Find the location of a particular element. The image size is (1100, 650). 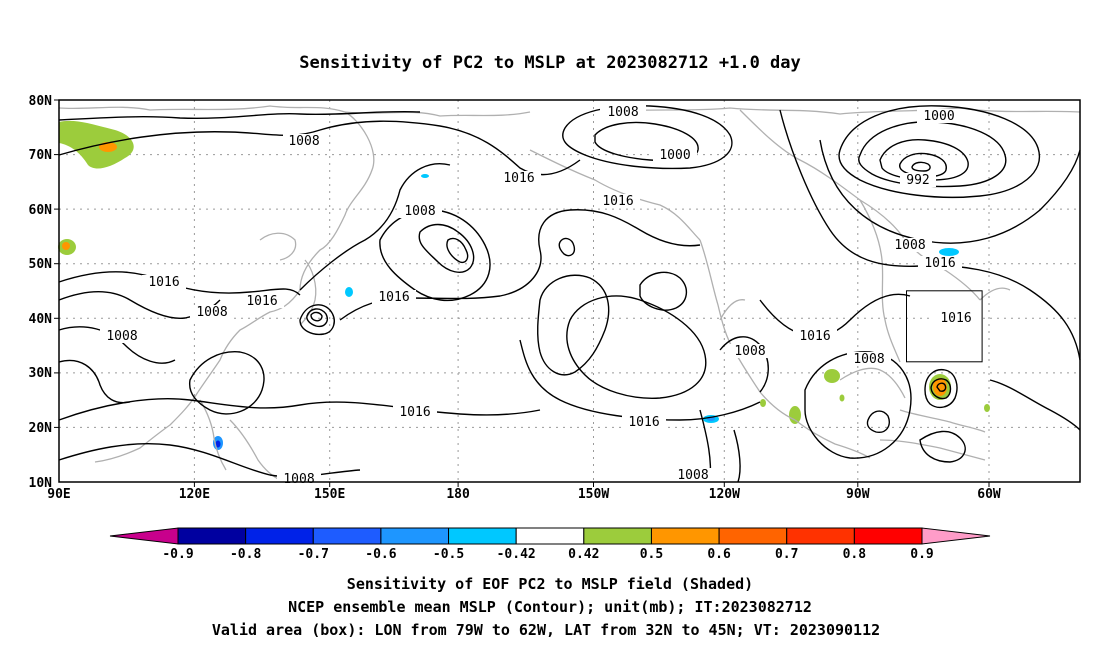

colorbar-tick-label: 0.9 is located at coordinates (921, 554).